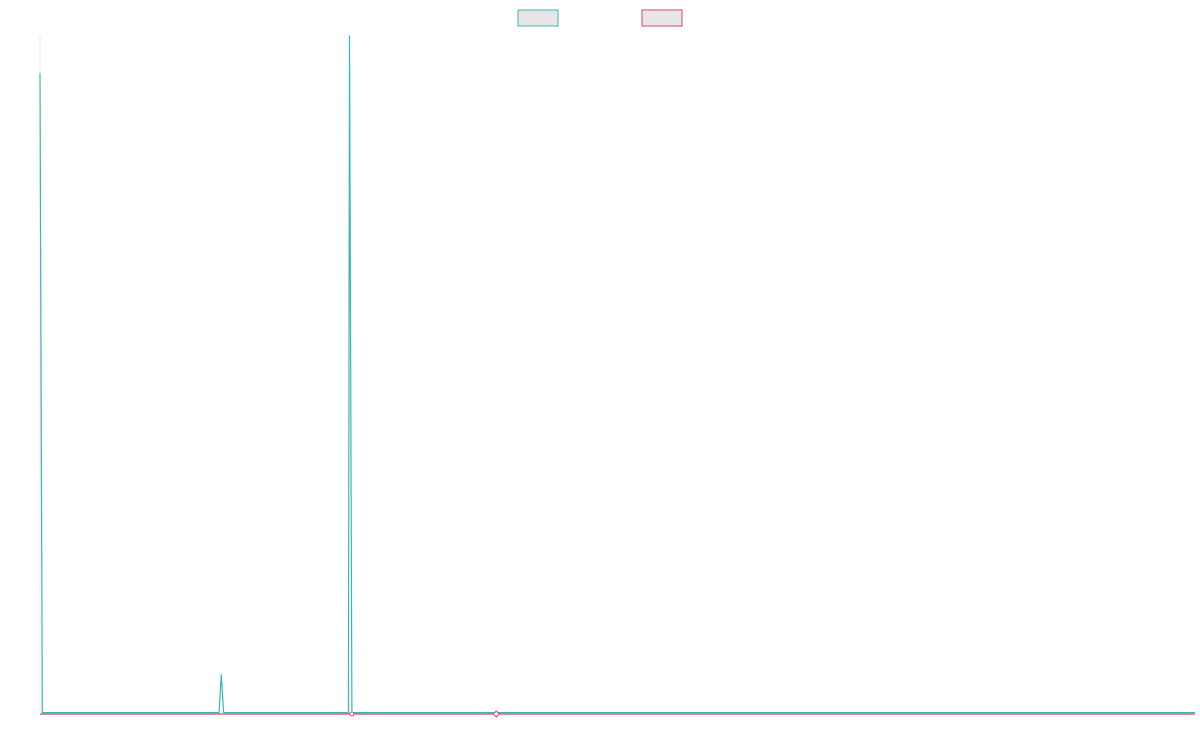 Image resolution: width=1200 pixels, height=750 pixels. I want to click on legend, so click(600, 18).